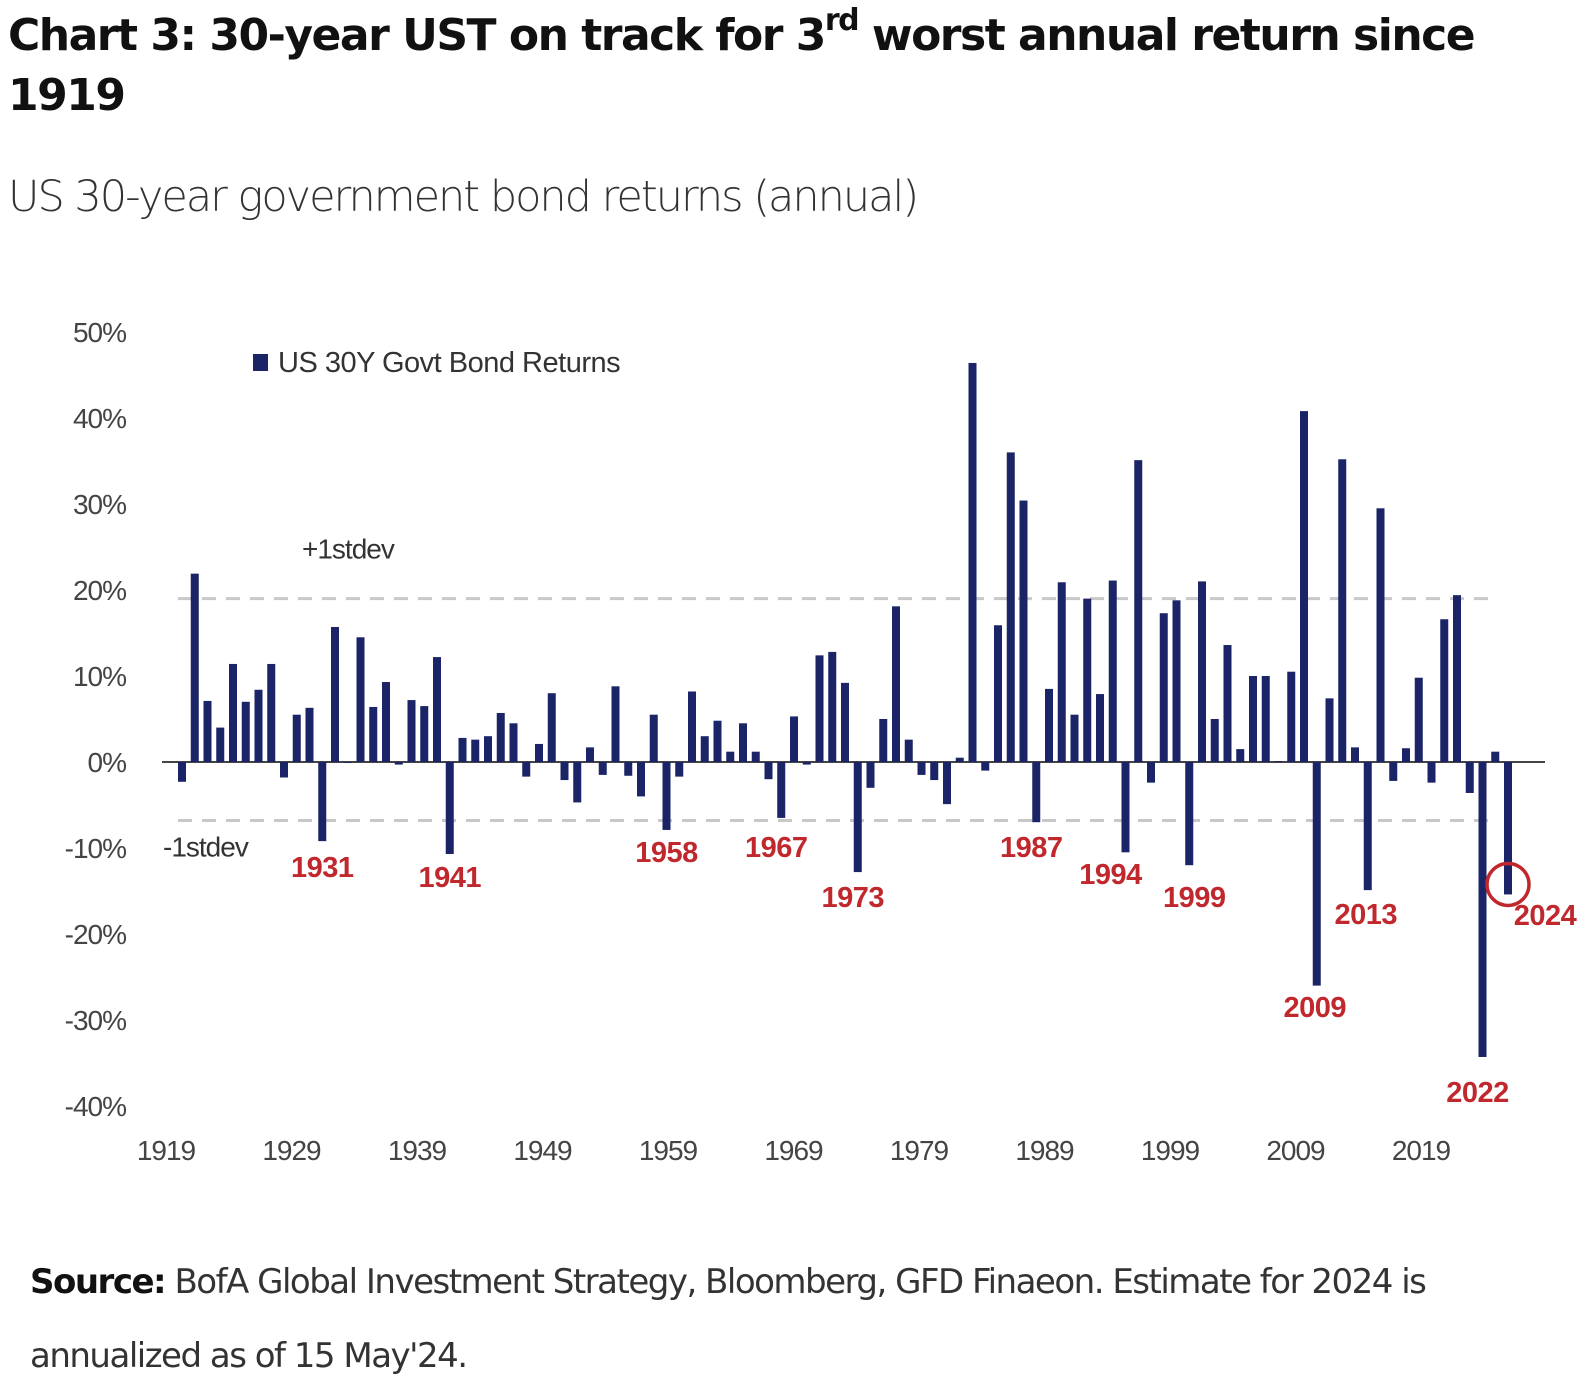  What do you see at coordinates (564, 771) in the screenshot?
I see `bar-1950` at bounding box center [564, 771].